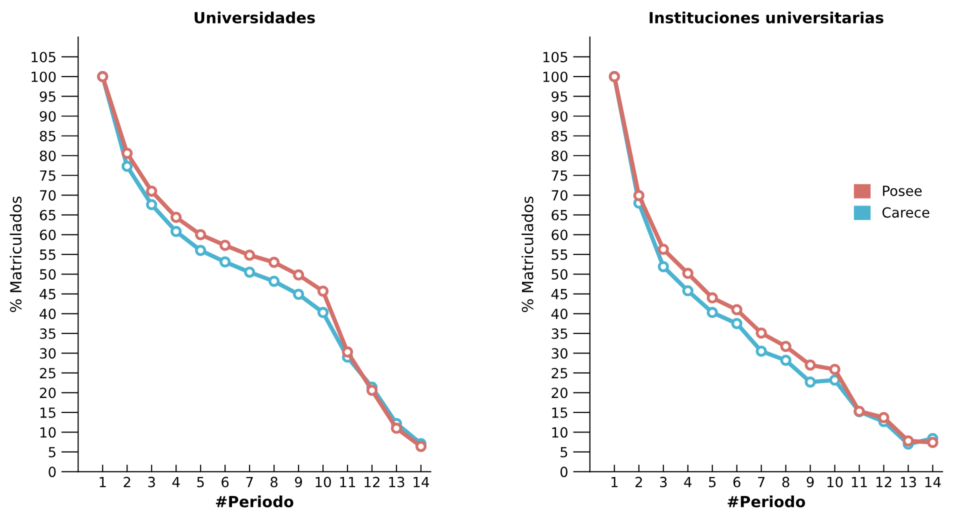 The height and width of the screenshot is (530, 953). Describe the element at coordinates (767, 18) in the screenshot. I see `chart-title: Instituciones universitarias` at that location.